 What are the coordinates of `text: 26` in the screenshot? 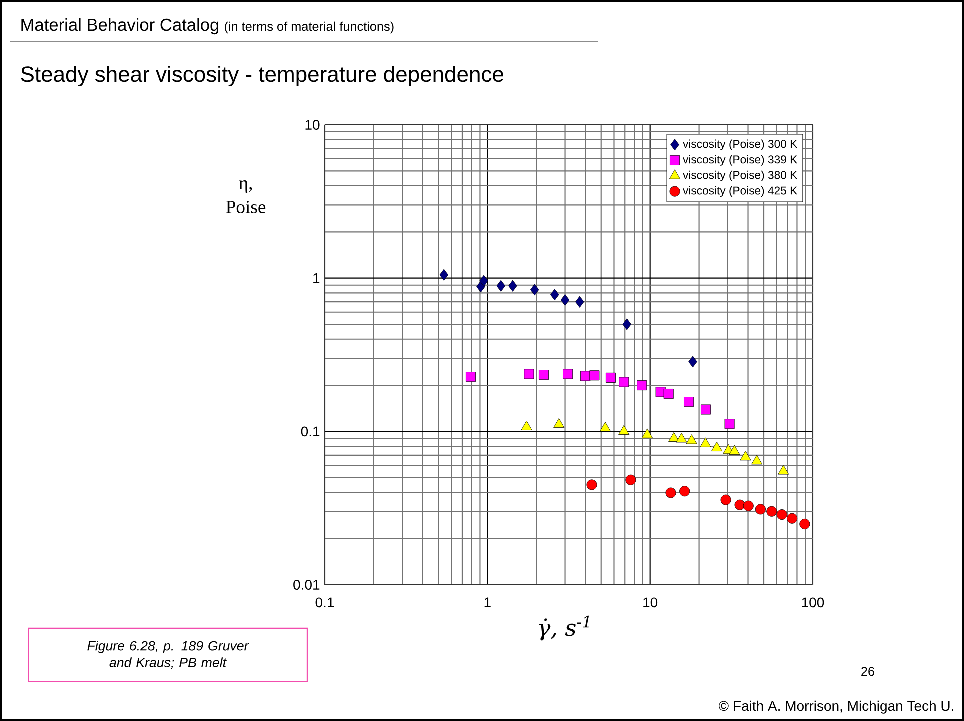 It's located at (868, 671).